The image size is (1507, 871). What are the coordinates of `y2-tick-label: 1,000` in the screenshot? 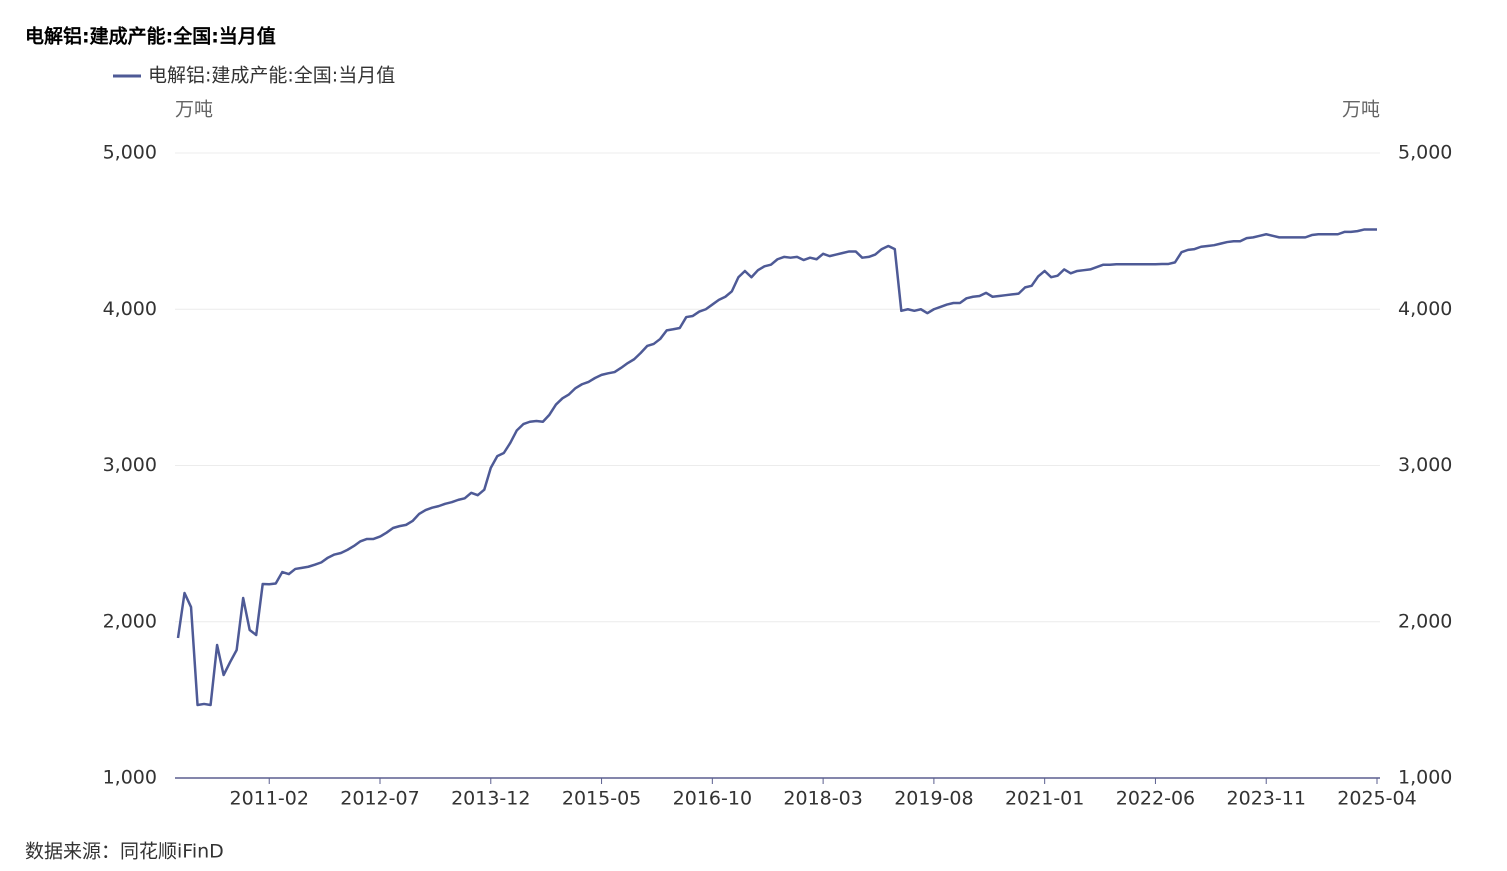 It's located at (1425, 778).